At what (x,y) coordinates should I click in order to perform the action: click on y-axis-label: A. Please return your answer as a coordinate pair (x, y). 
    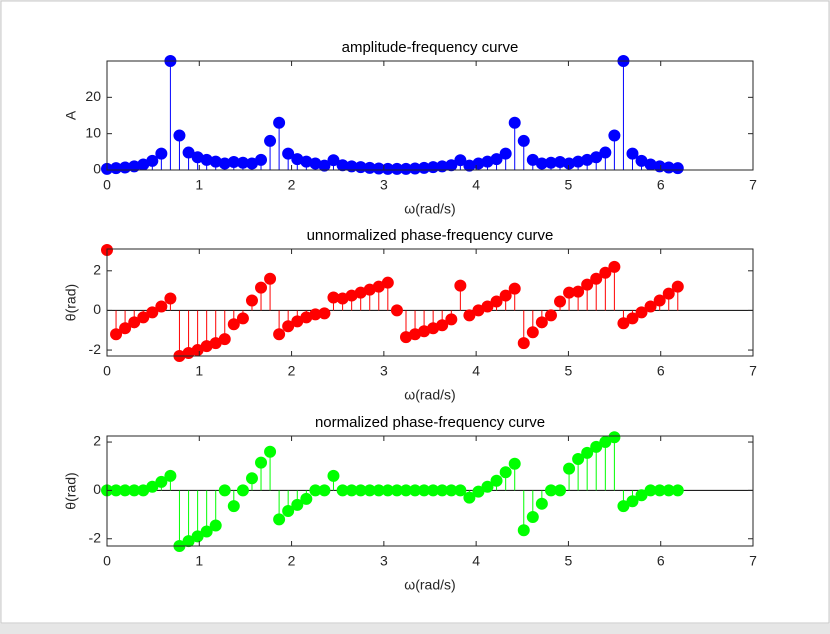
    Looking at the image, I should click on (71, 115).